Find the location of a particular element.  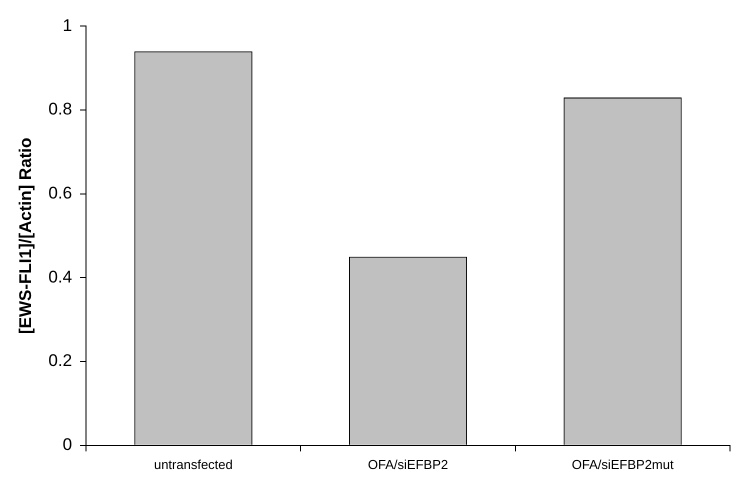

y-tick-label: 1 is located at coordinates (67, 25).